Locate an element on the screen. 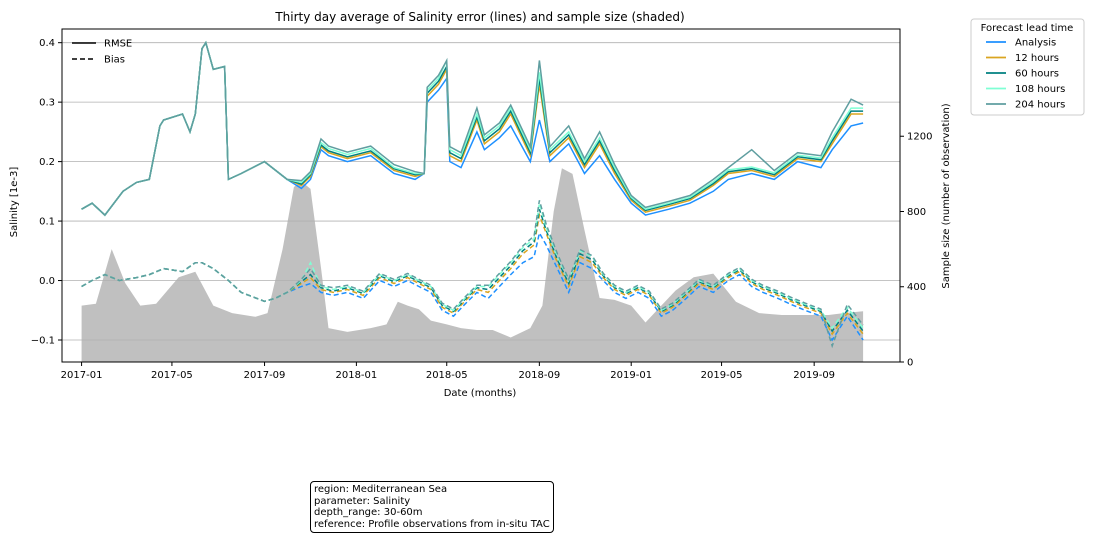 The image size is (1094, 540). x-tick-label: 2019-05 is located at coordinates (722, 375).